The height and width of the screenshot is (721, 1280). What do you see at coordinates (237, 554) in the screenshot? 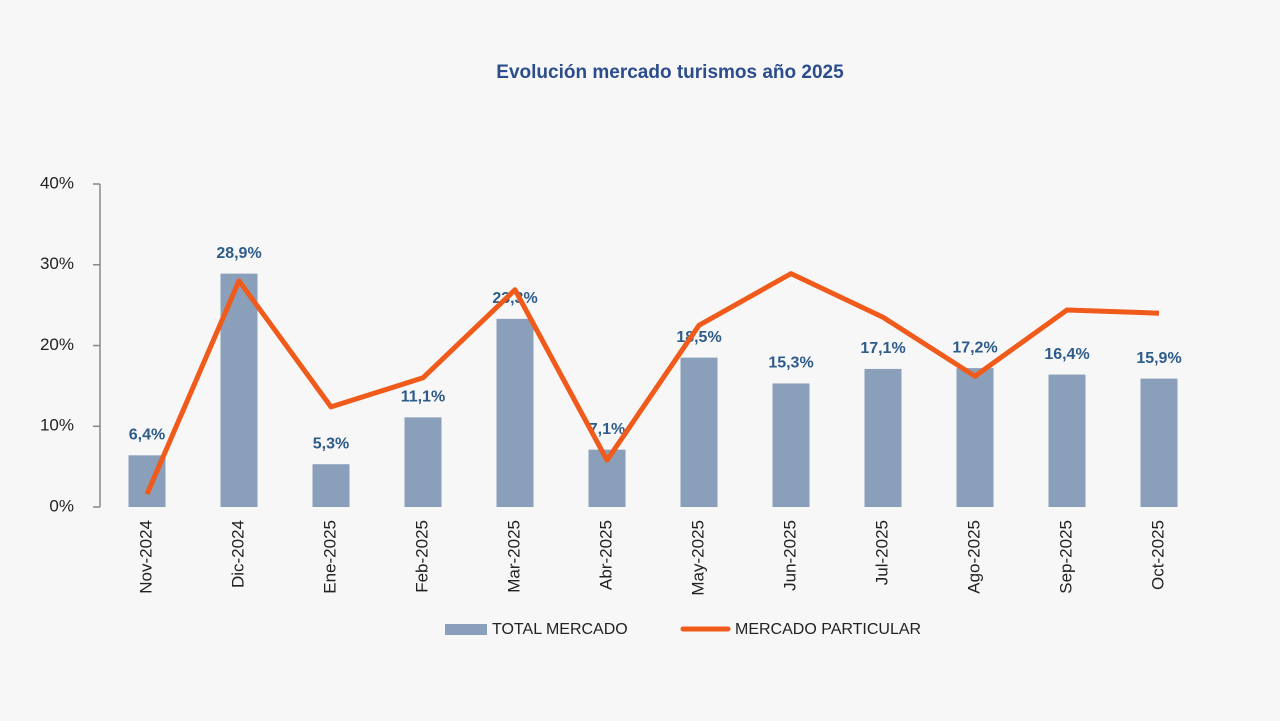
I see `x-tick-label: Dic-2024` at bounding box center [237, 554].